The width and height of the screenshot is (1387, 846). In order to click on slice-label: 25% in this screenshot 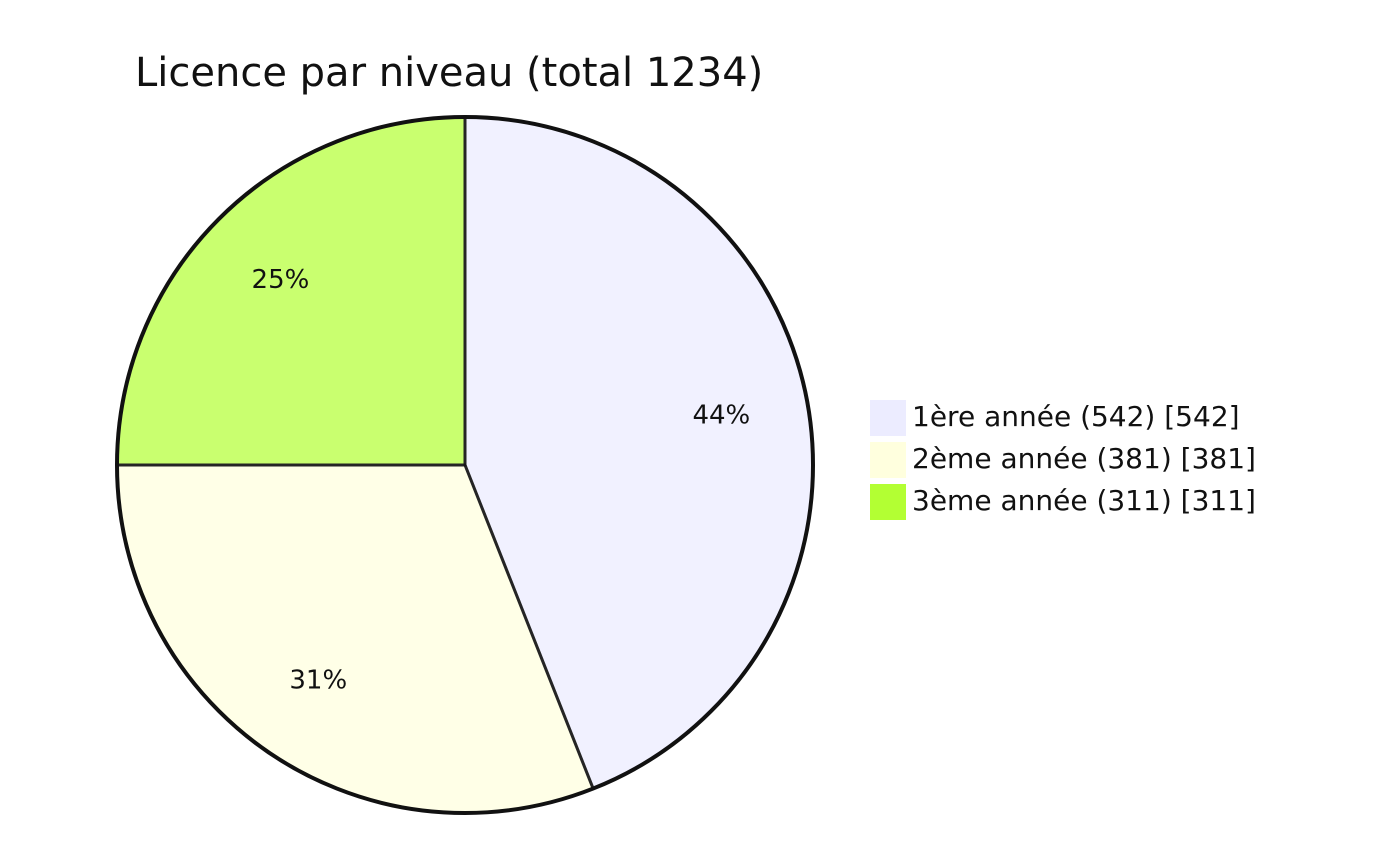, I will do `click(281, 280)`.